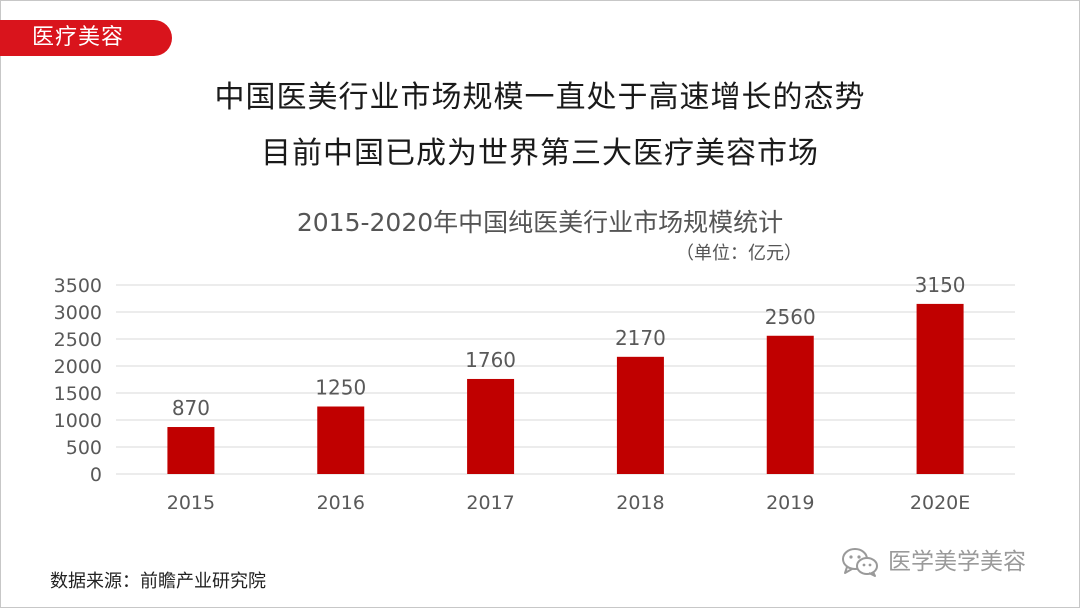 The height and width of the screenshot is (608, 1080). Describe the element at coordinates (940, 503) in the screenshot. I see `x-tick-label: 2020E` at that location.